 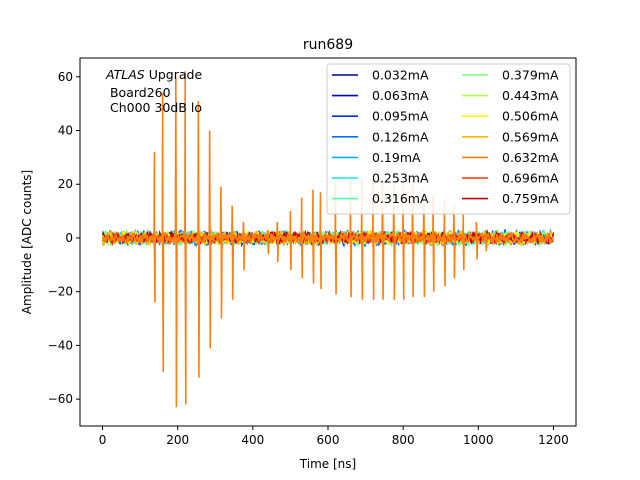 I want to click on y-tick-label: 0, so click(x=69, y=238).